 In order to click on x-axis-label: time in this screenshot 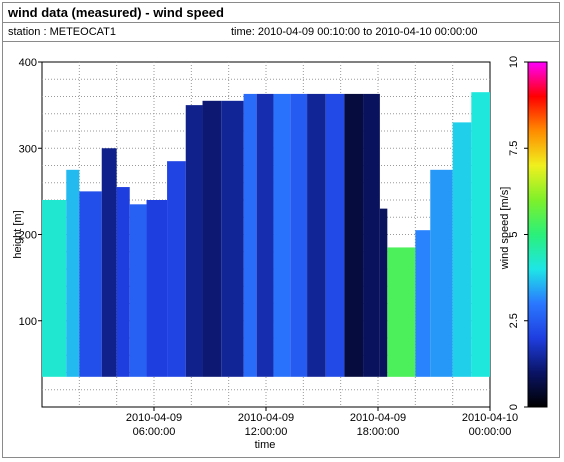, I will do `click(265, 445)`.